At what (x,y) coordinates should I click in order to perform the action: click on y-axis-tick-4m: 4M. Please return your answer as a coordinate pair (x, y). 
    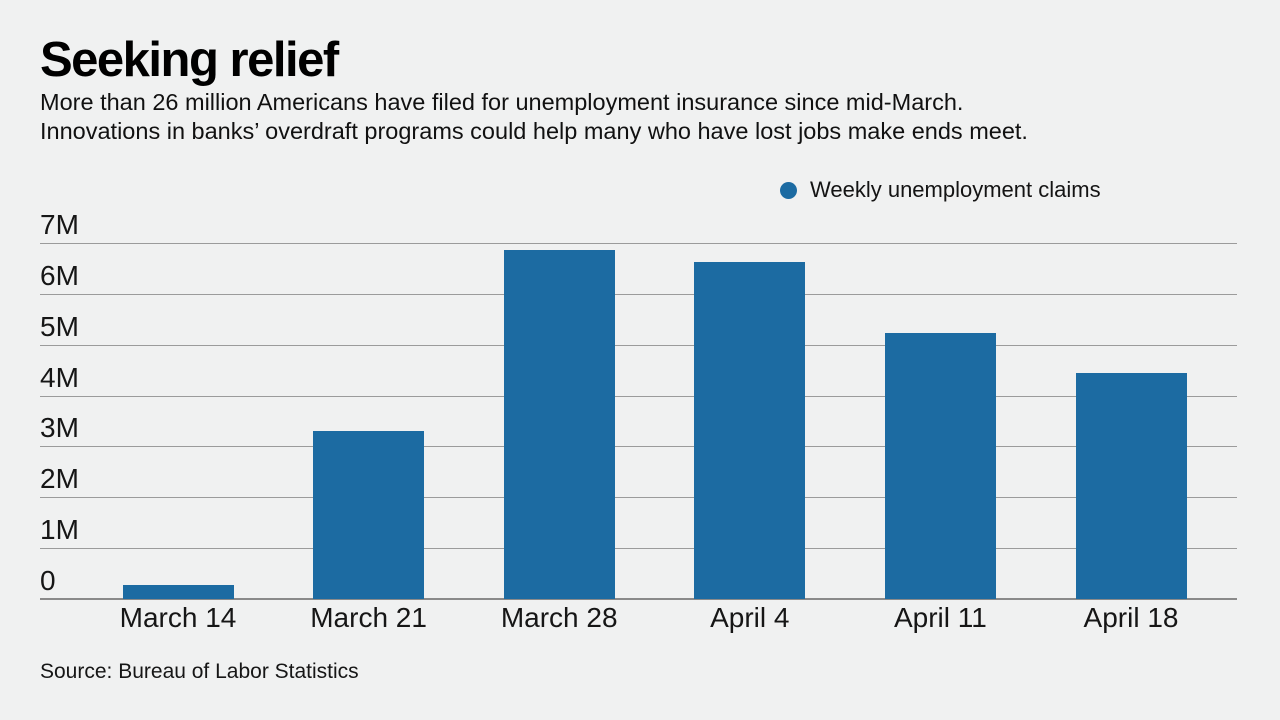
    Looking at the image, I should click on (59, 377).